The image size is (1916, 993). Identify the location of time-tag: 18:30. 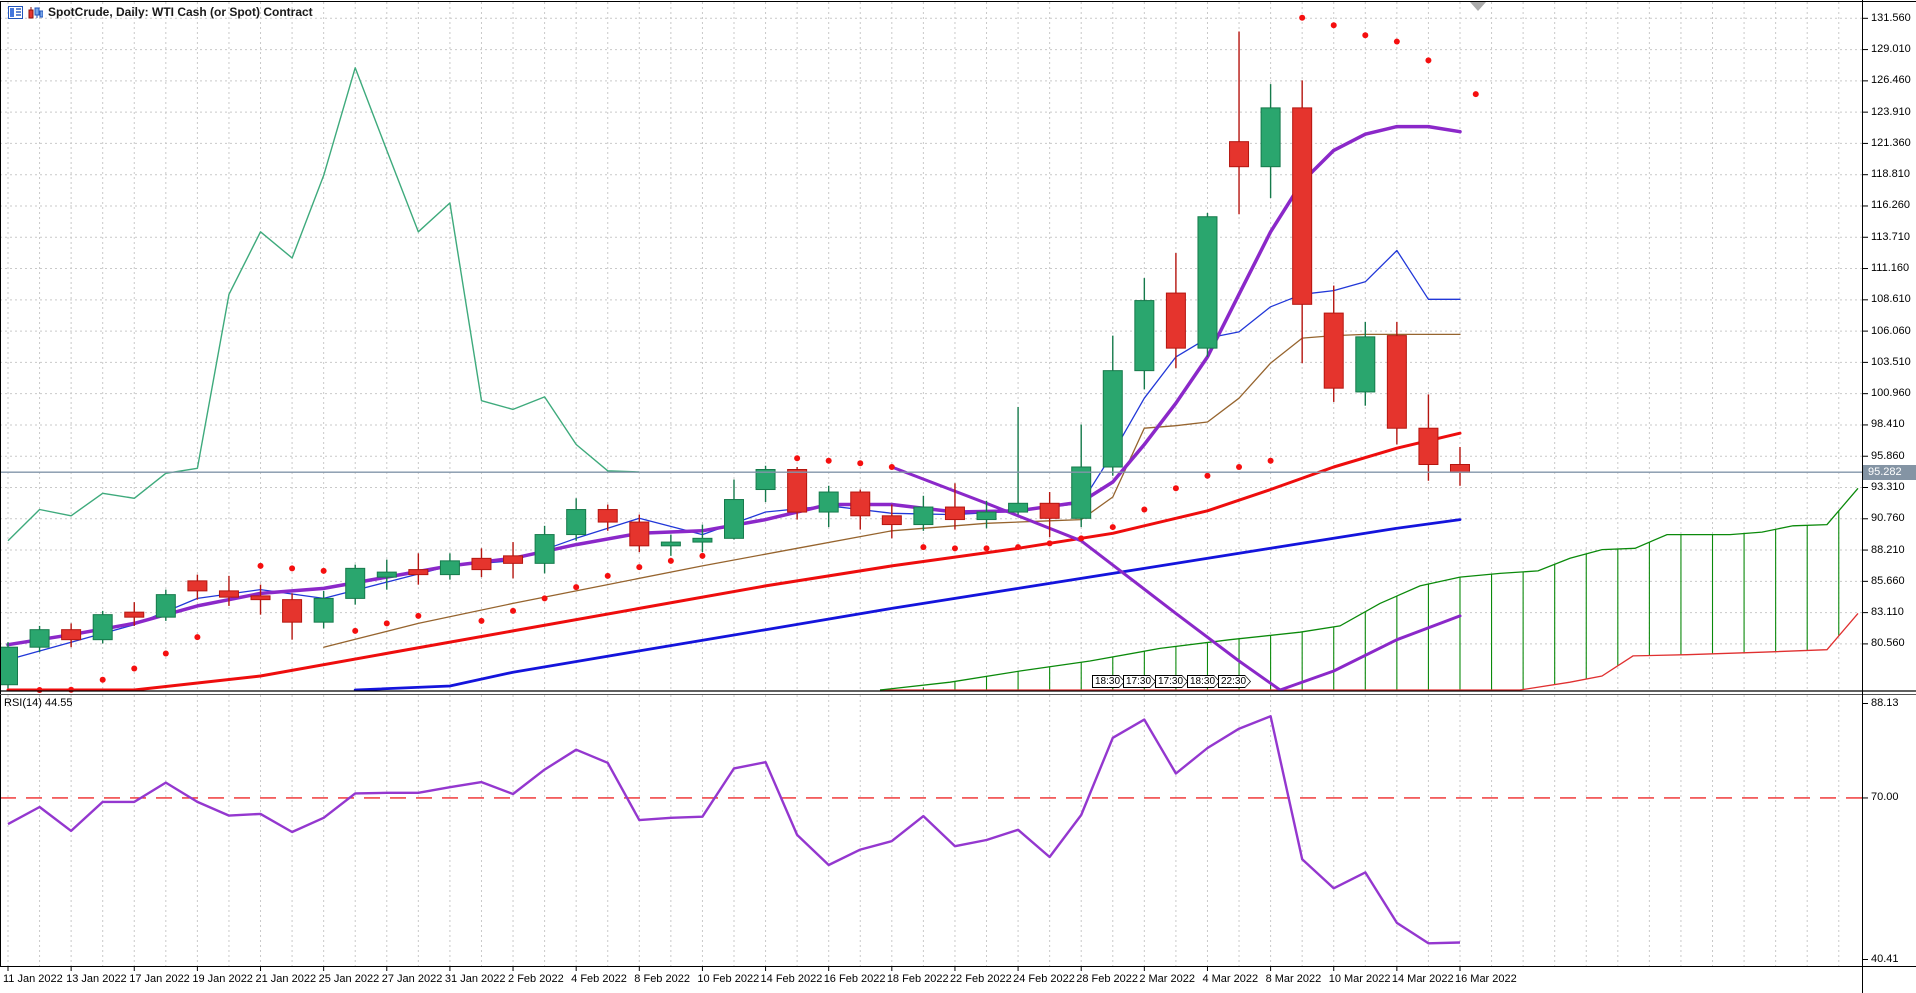
(1108, 681).